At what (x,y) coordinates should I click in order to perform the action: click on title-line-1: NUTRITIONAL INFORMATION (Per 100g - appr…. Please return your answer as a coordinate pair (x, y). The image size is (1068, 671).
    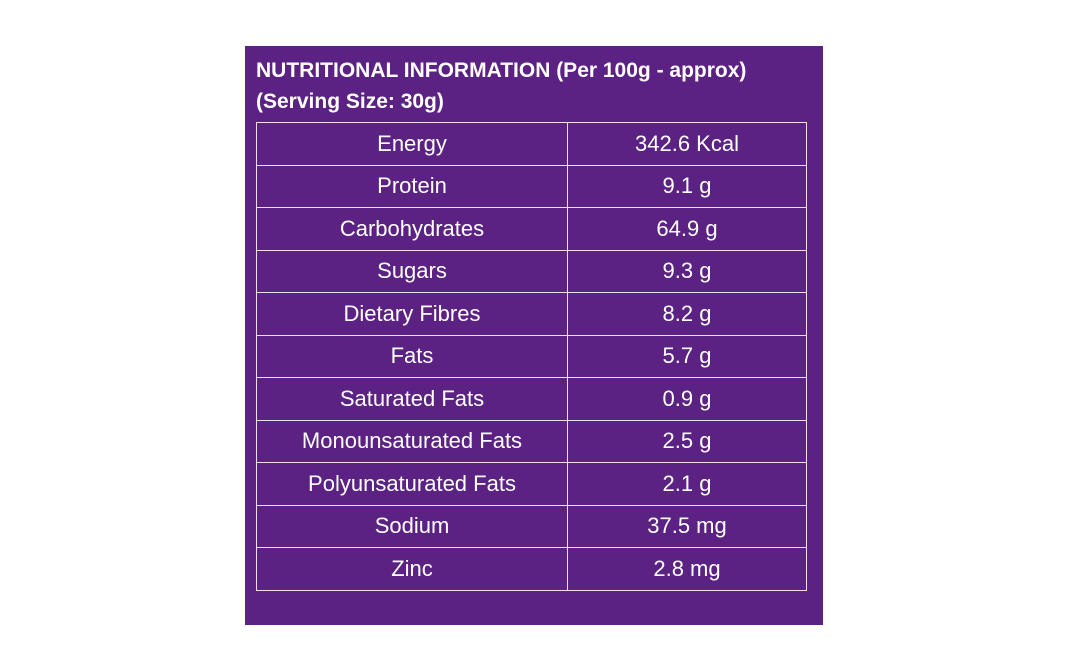
    Looking at the image, I should click on (501, 70).